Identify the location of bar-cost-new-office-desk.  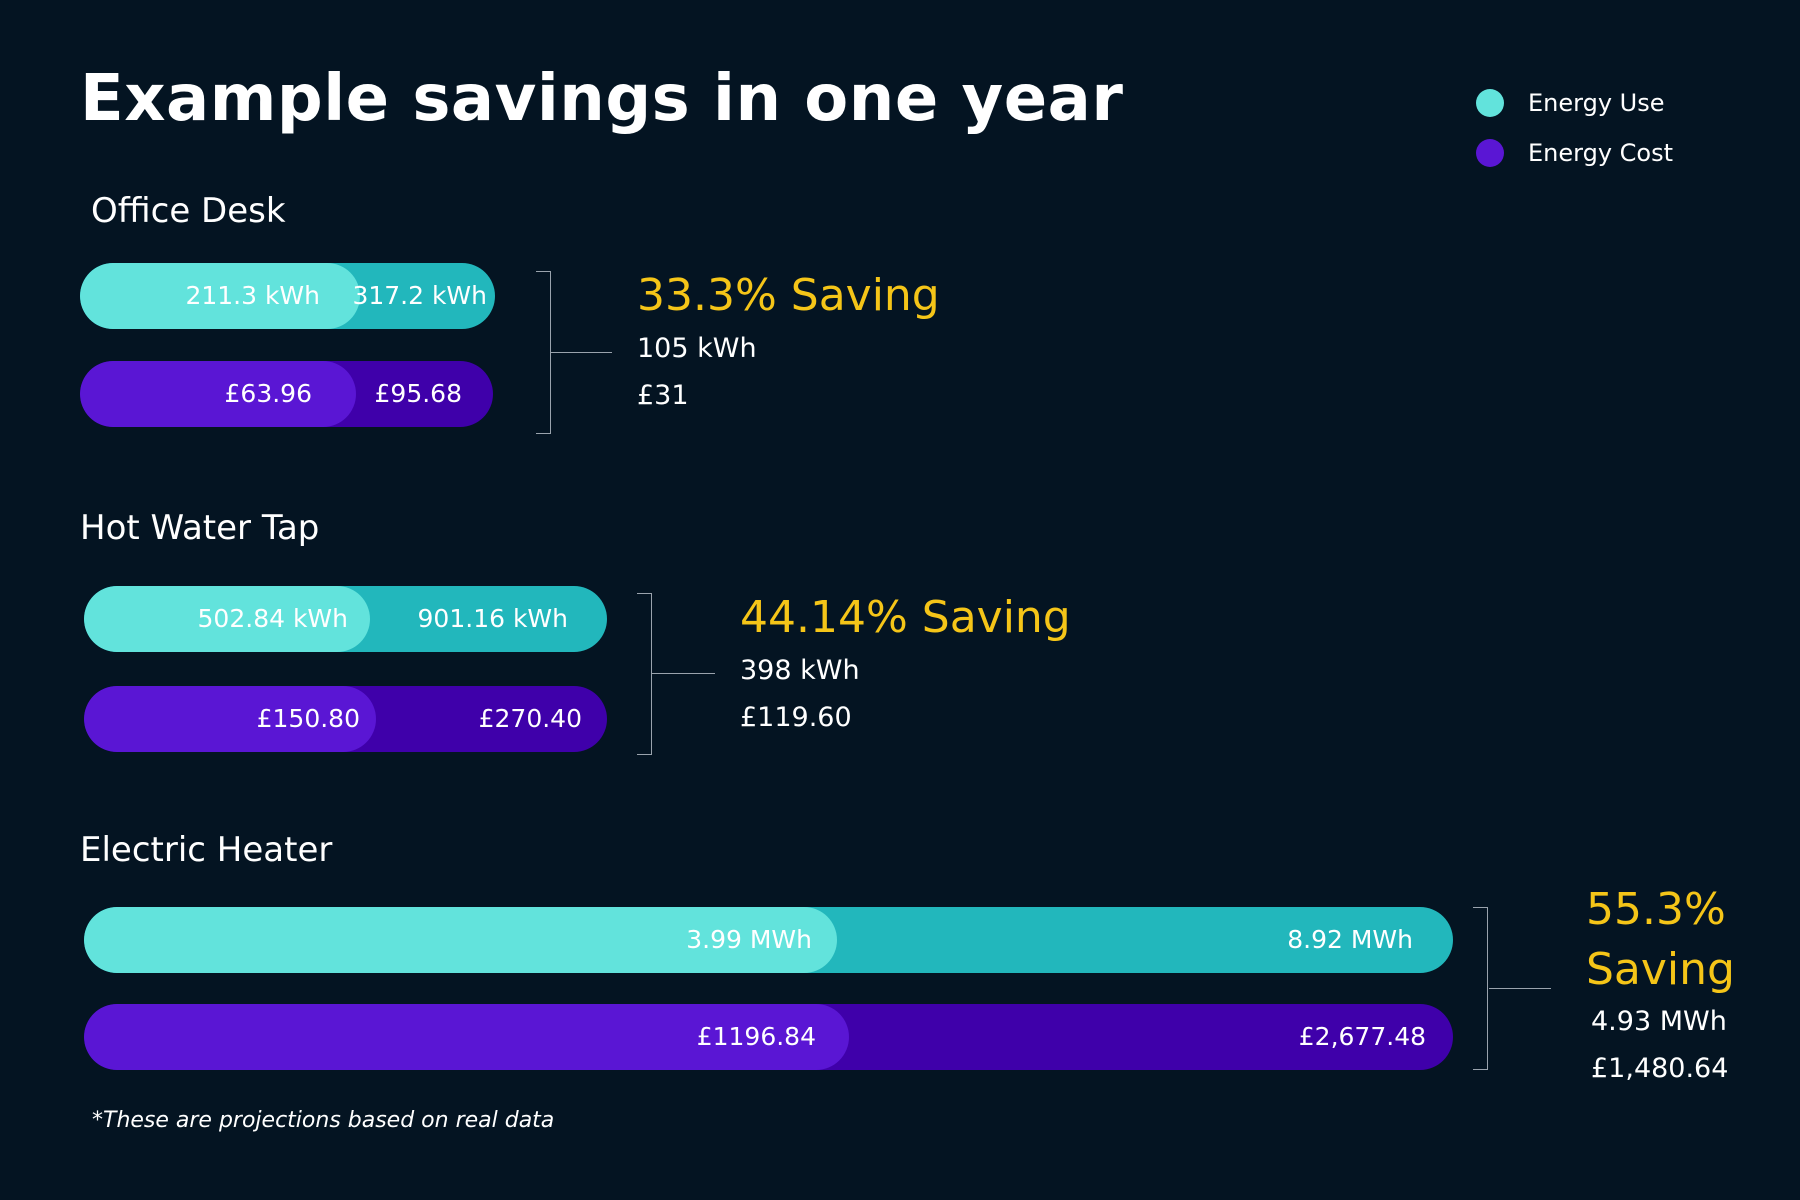
(218, 394).